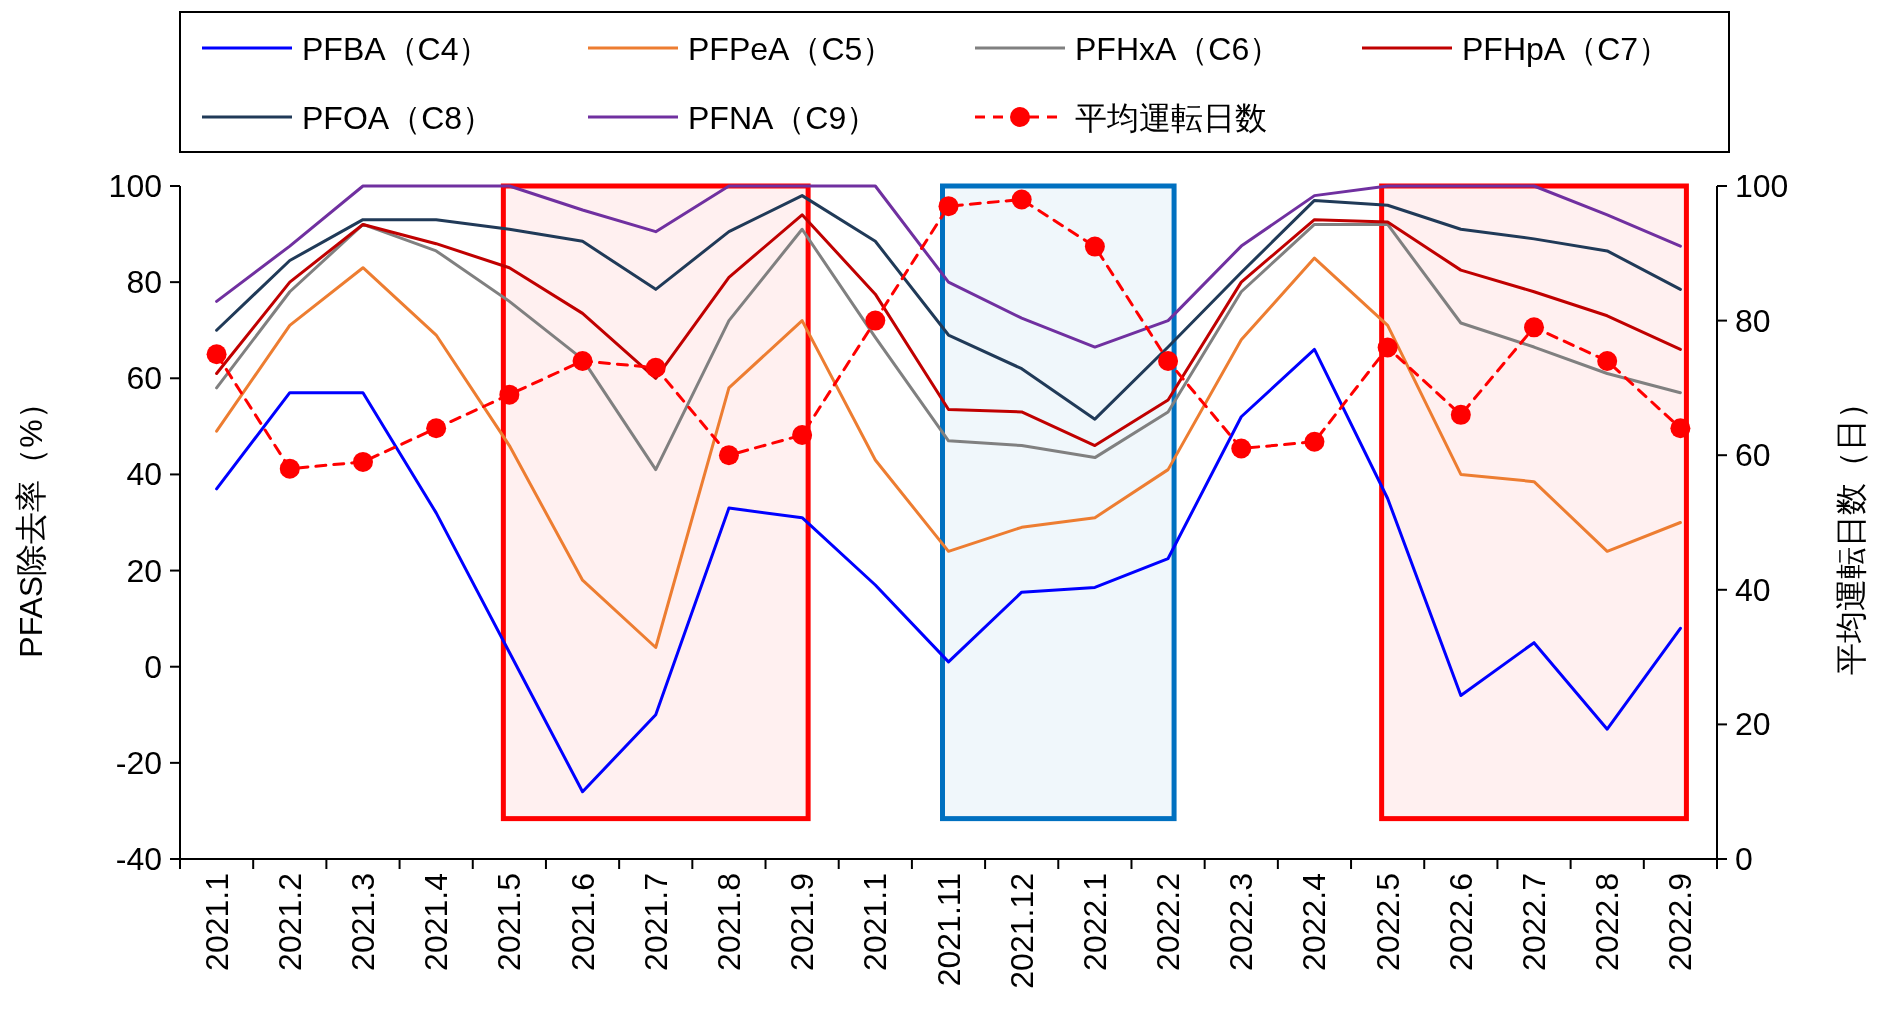 Image resolution: width=1883 pixels, height=1035 pixels. What do you see at coordinates (1753, 455) in the screenshot?
I see `y2-tick-label: 60` at bounding box center [1753, 455].